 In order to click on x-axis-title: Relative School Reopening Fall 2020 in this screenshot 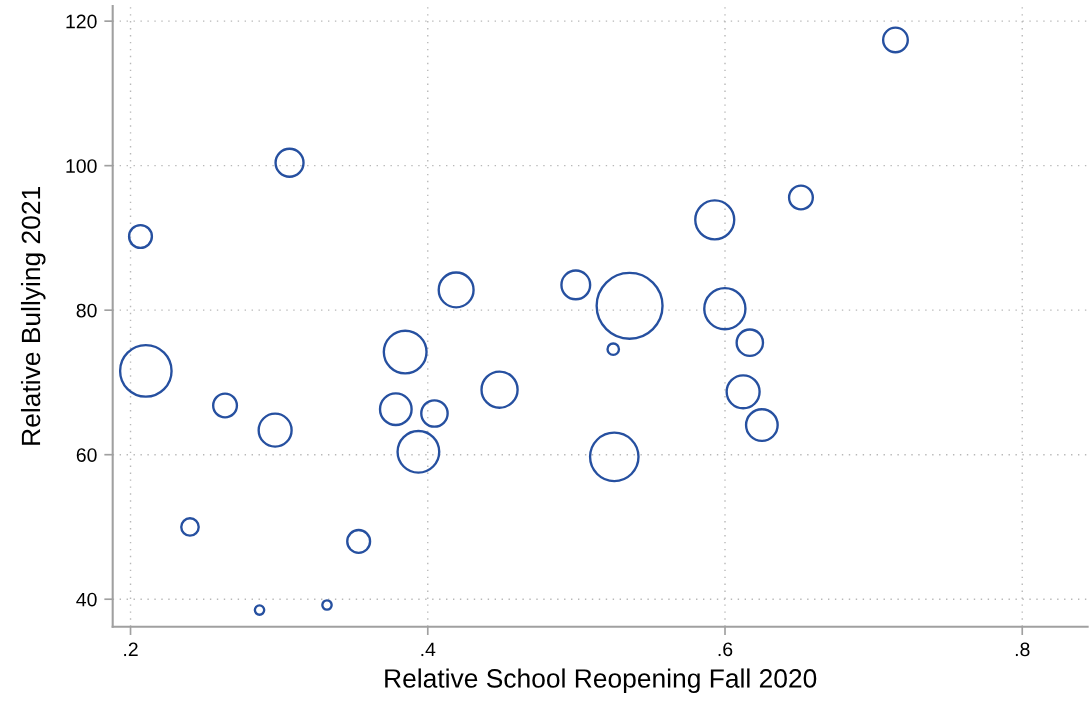, I will do `click(601, 681)`.